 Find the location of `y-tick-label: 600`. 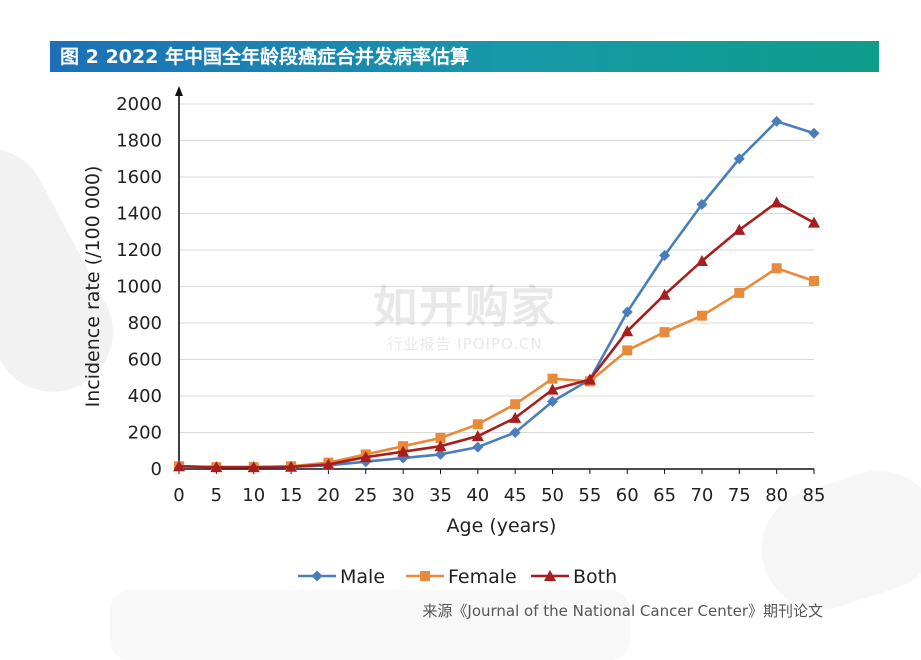

y-tick-label: 600 is located at coordinates (145, 360).